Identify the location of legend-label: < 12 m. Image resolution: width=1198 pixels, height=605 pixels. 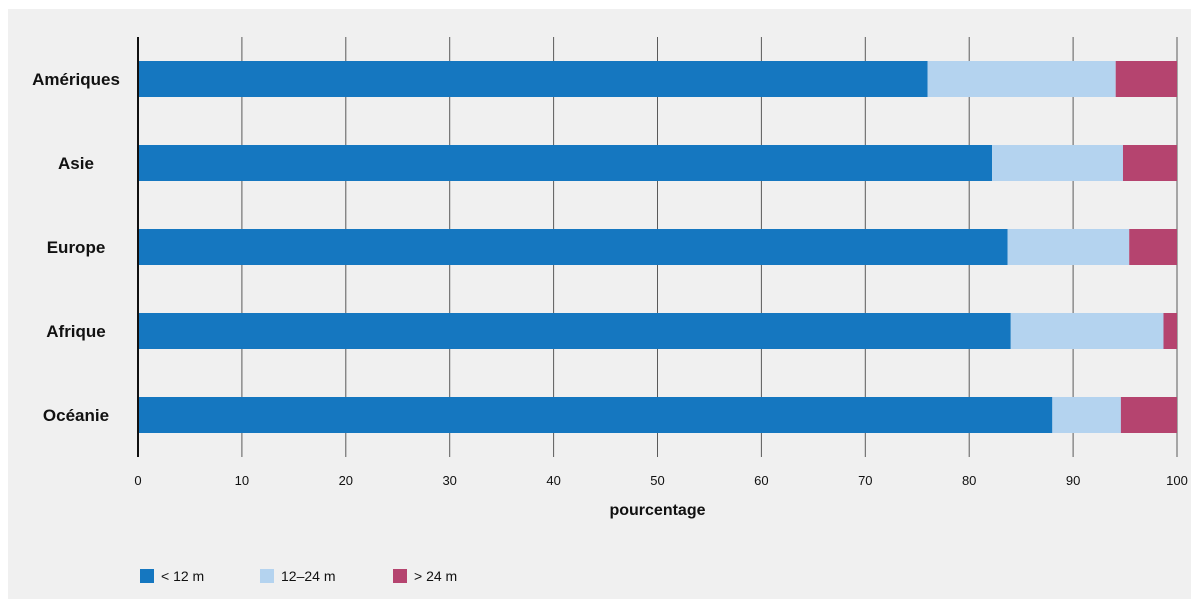
(182, 576).